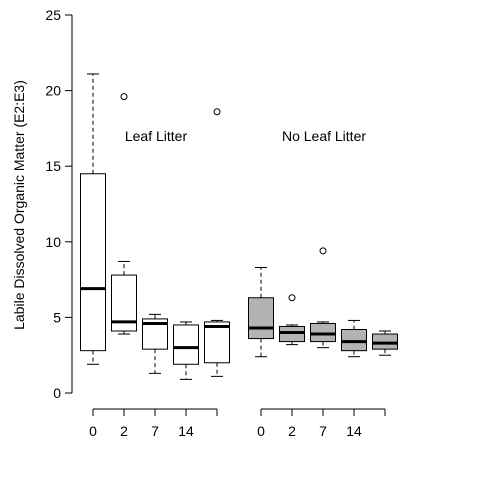  I want to click on y-tick-label: 20, so click(53, 91).